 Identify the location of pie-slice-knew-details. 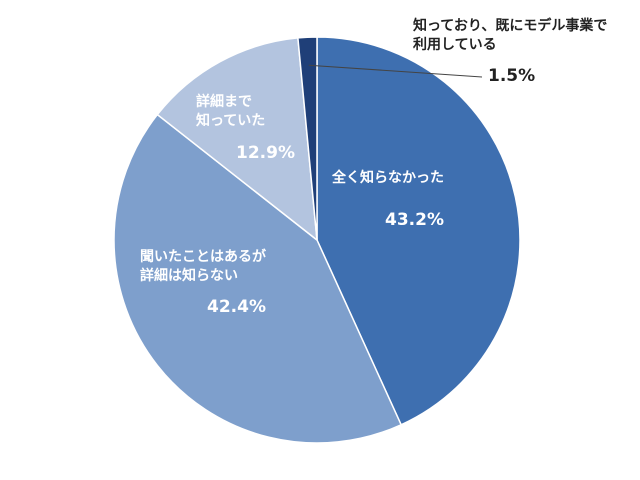
(237, 139).